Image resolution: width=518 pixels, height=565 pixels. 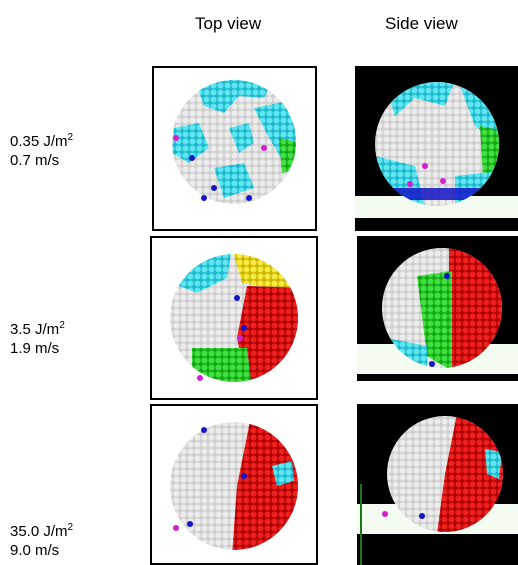 I want to click on velocity-value: 1.9 m/s, so click(x=35, y=348).